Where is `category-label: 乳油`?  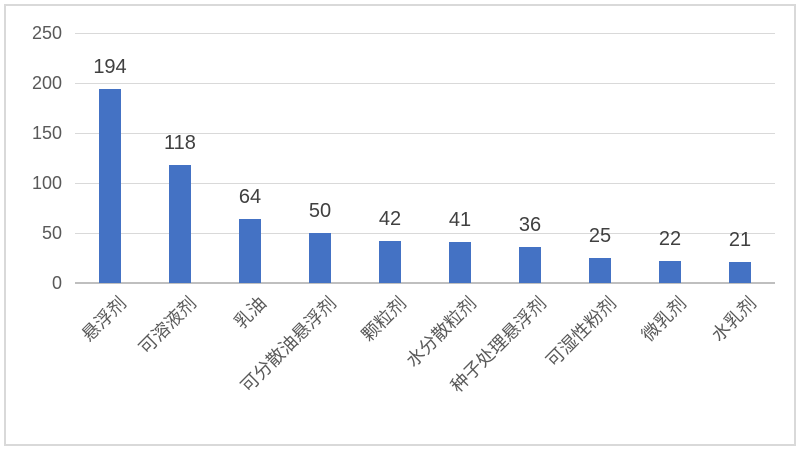 category-label: 乳油 is located at coordinates (250, 313).